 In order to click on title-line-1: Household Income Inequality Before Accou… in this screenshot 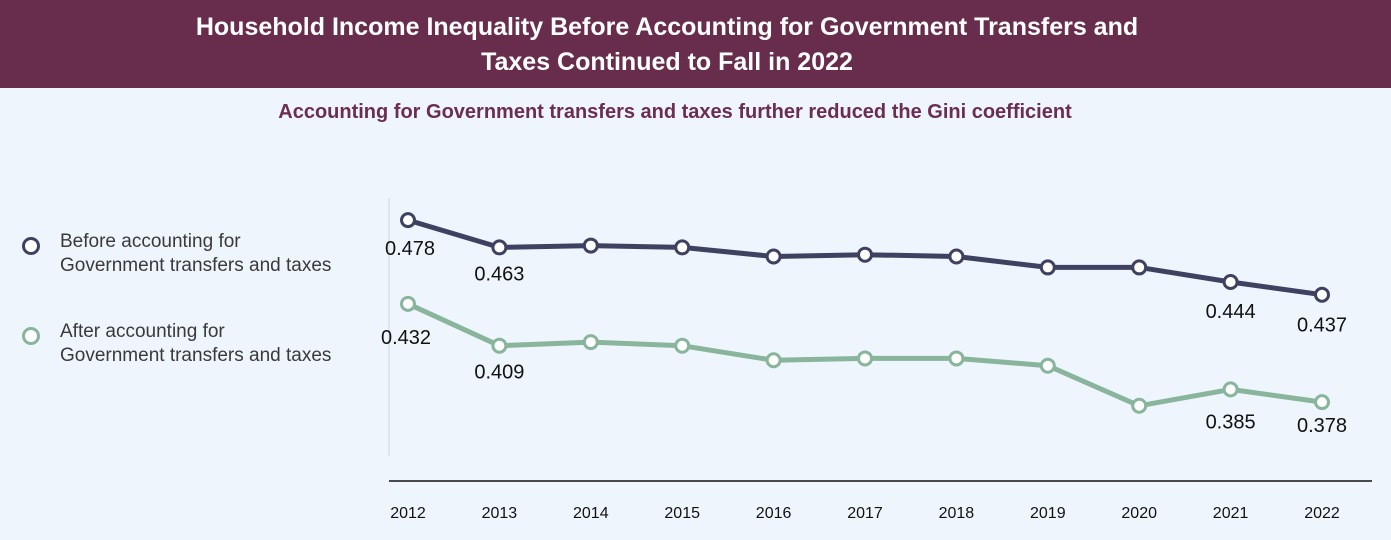, I will do `click(667, 27)`.